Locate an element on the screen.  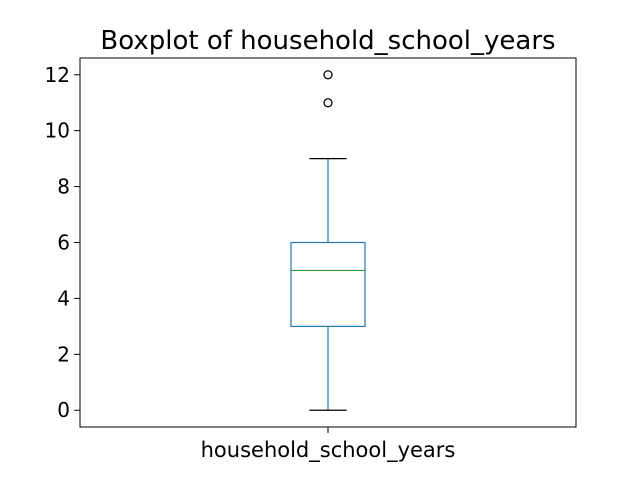
y-axis: 0 2 4 6 8 10 12 is located at coordinates (62, 242).